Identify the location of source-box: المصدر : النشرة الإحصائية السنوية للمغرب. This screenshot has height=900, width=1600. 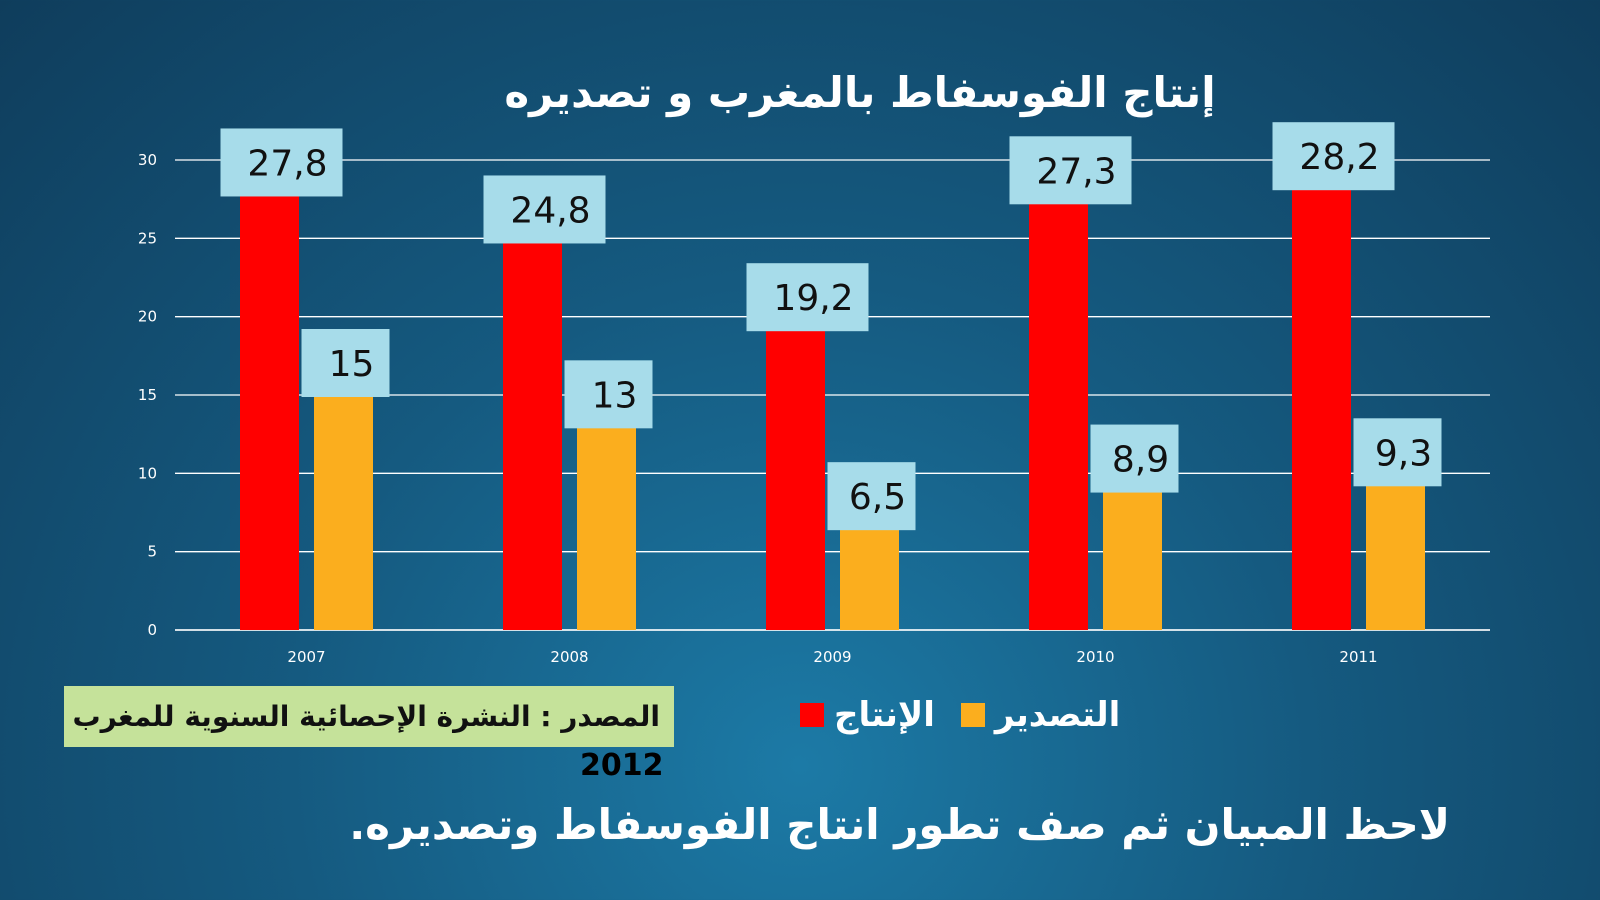
(369, 716).